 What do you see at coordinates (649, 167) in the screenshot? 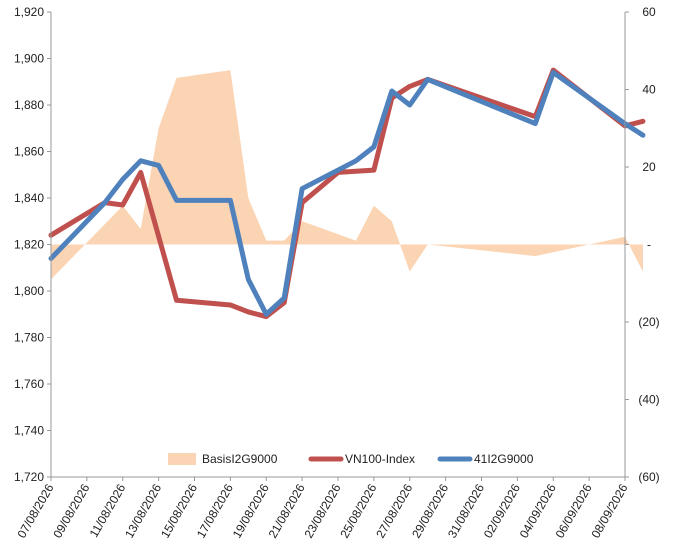
I see `right-tick-label: 20` at bounding box center [649, 167].